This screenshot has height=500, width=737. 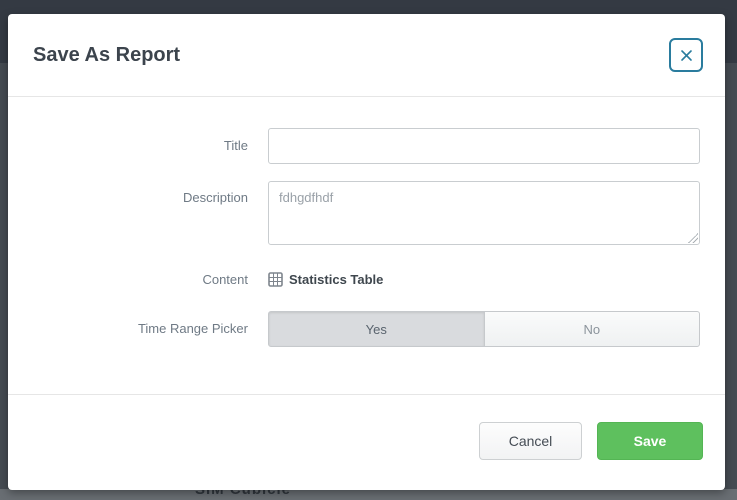 I want to click on background-bottom-strip: SIM Cubicle, so click(x=368, y=494).